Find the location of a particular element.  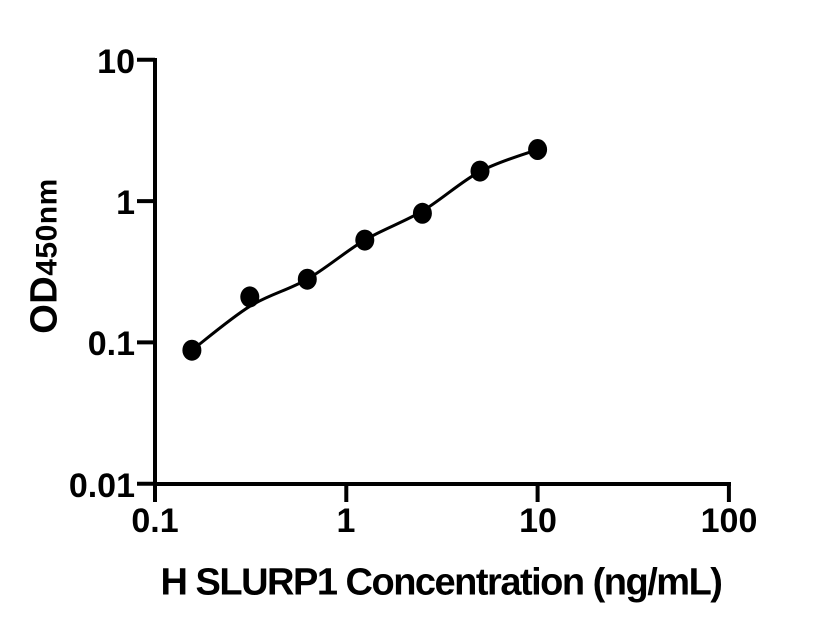

x-axis-title: H SLURP1 Concentration (ng/mL) is located at coordinates (441, 582).